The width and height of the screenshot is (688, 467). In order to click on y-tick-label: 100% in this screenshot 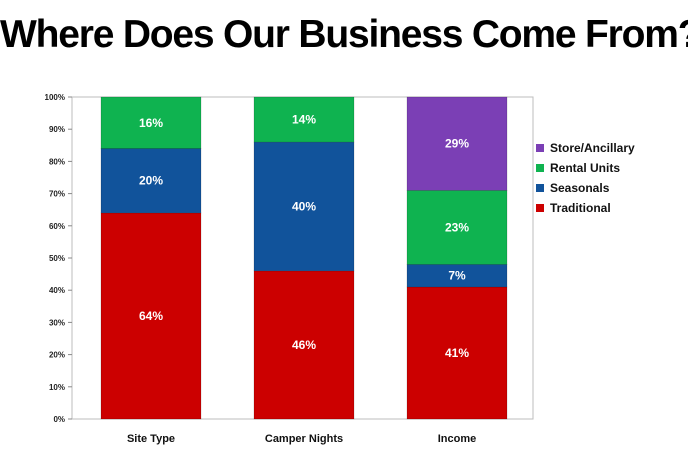, I will do `click(55, 97)`.